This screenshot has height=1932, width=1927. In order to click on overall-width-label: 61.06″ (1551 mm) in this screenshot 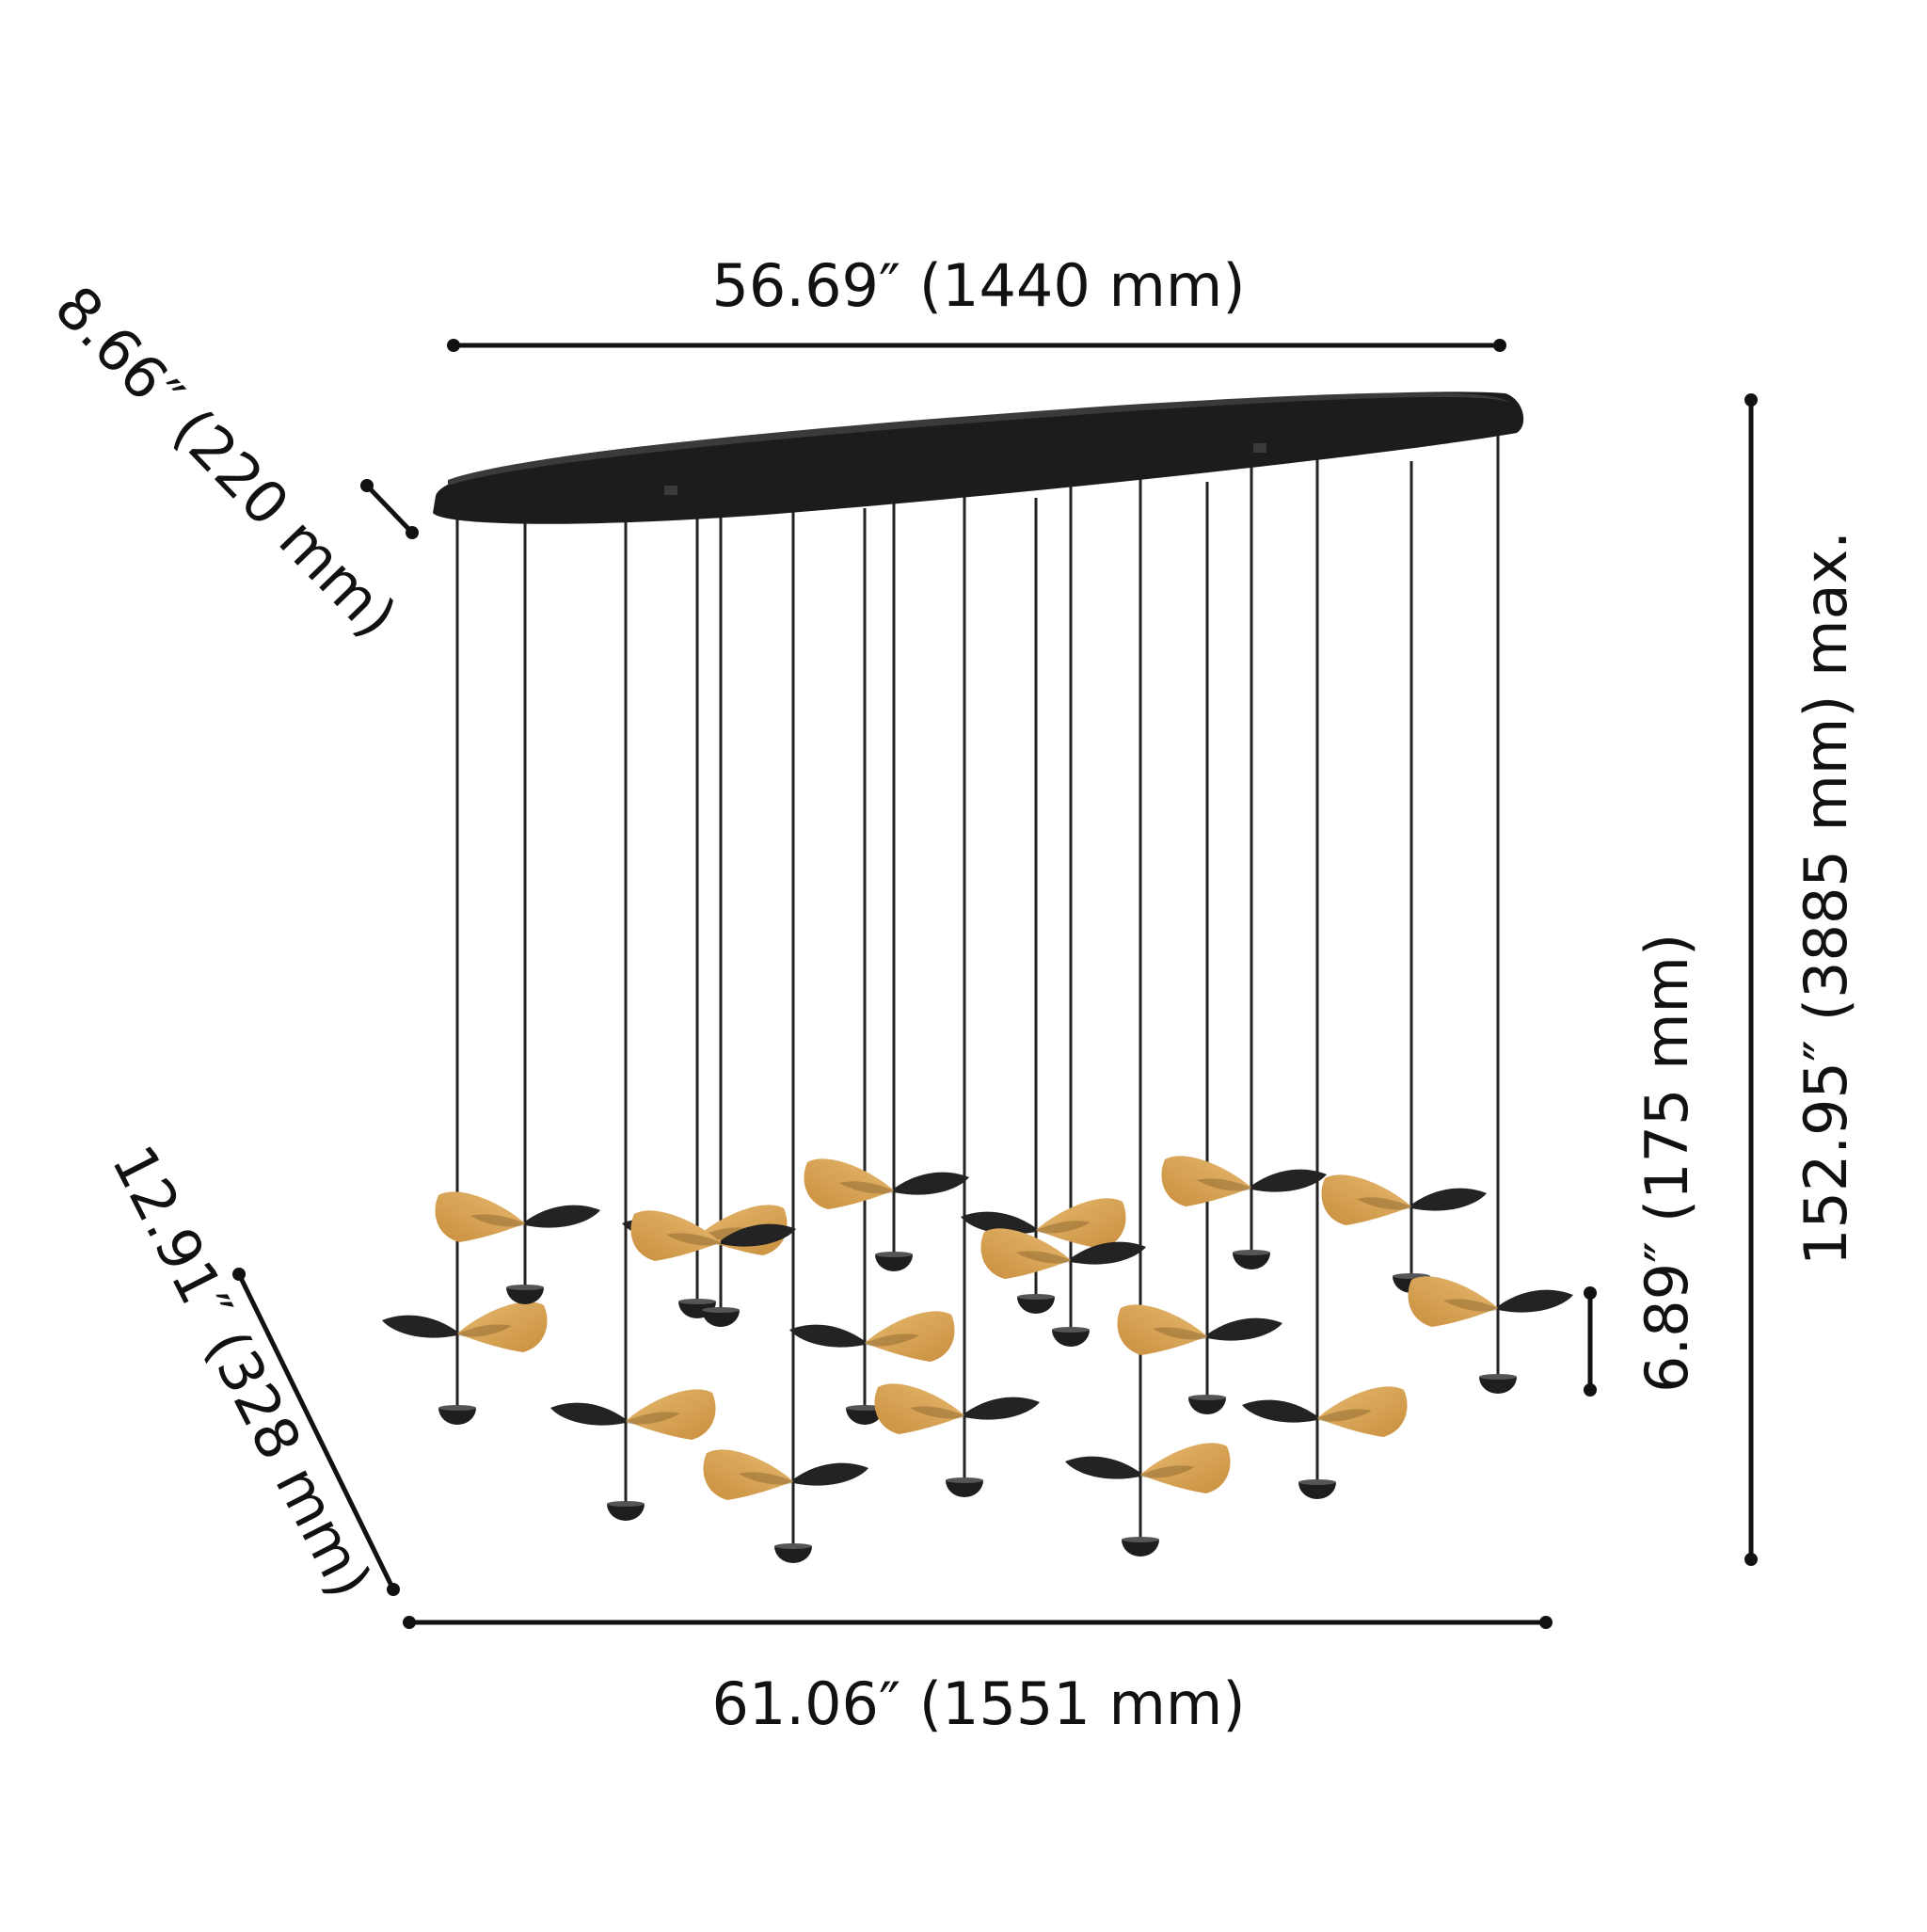, I will do `click(978, 1703)`.